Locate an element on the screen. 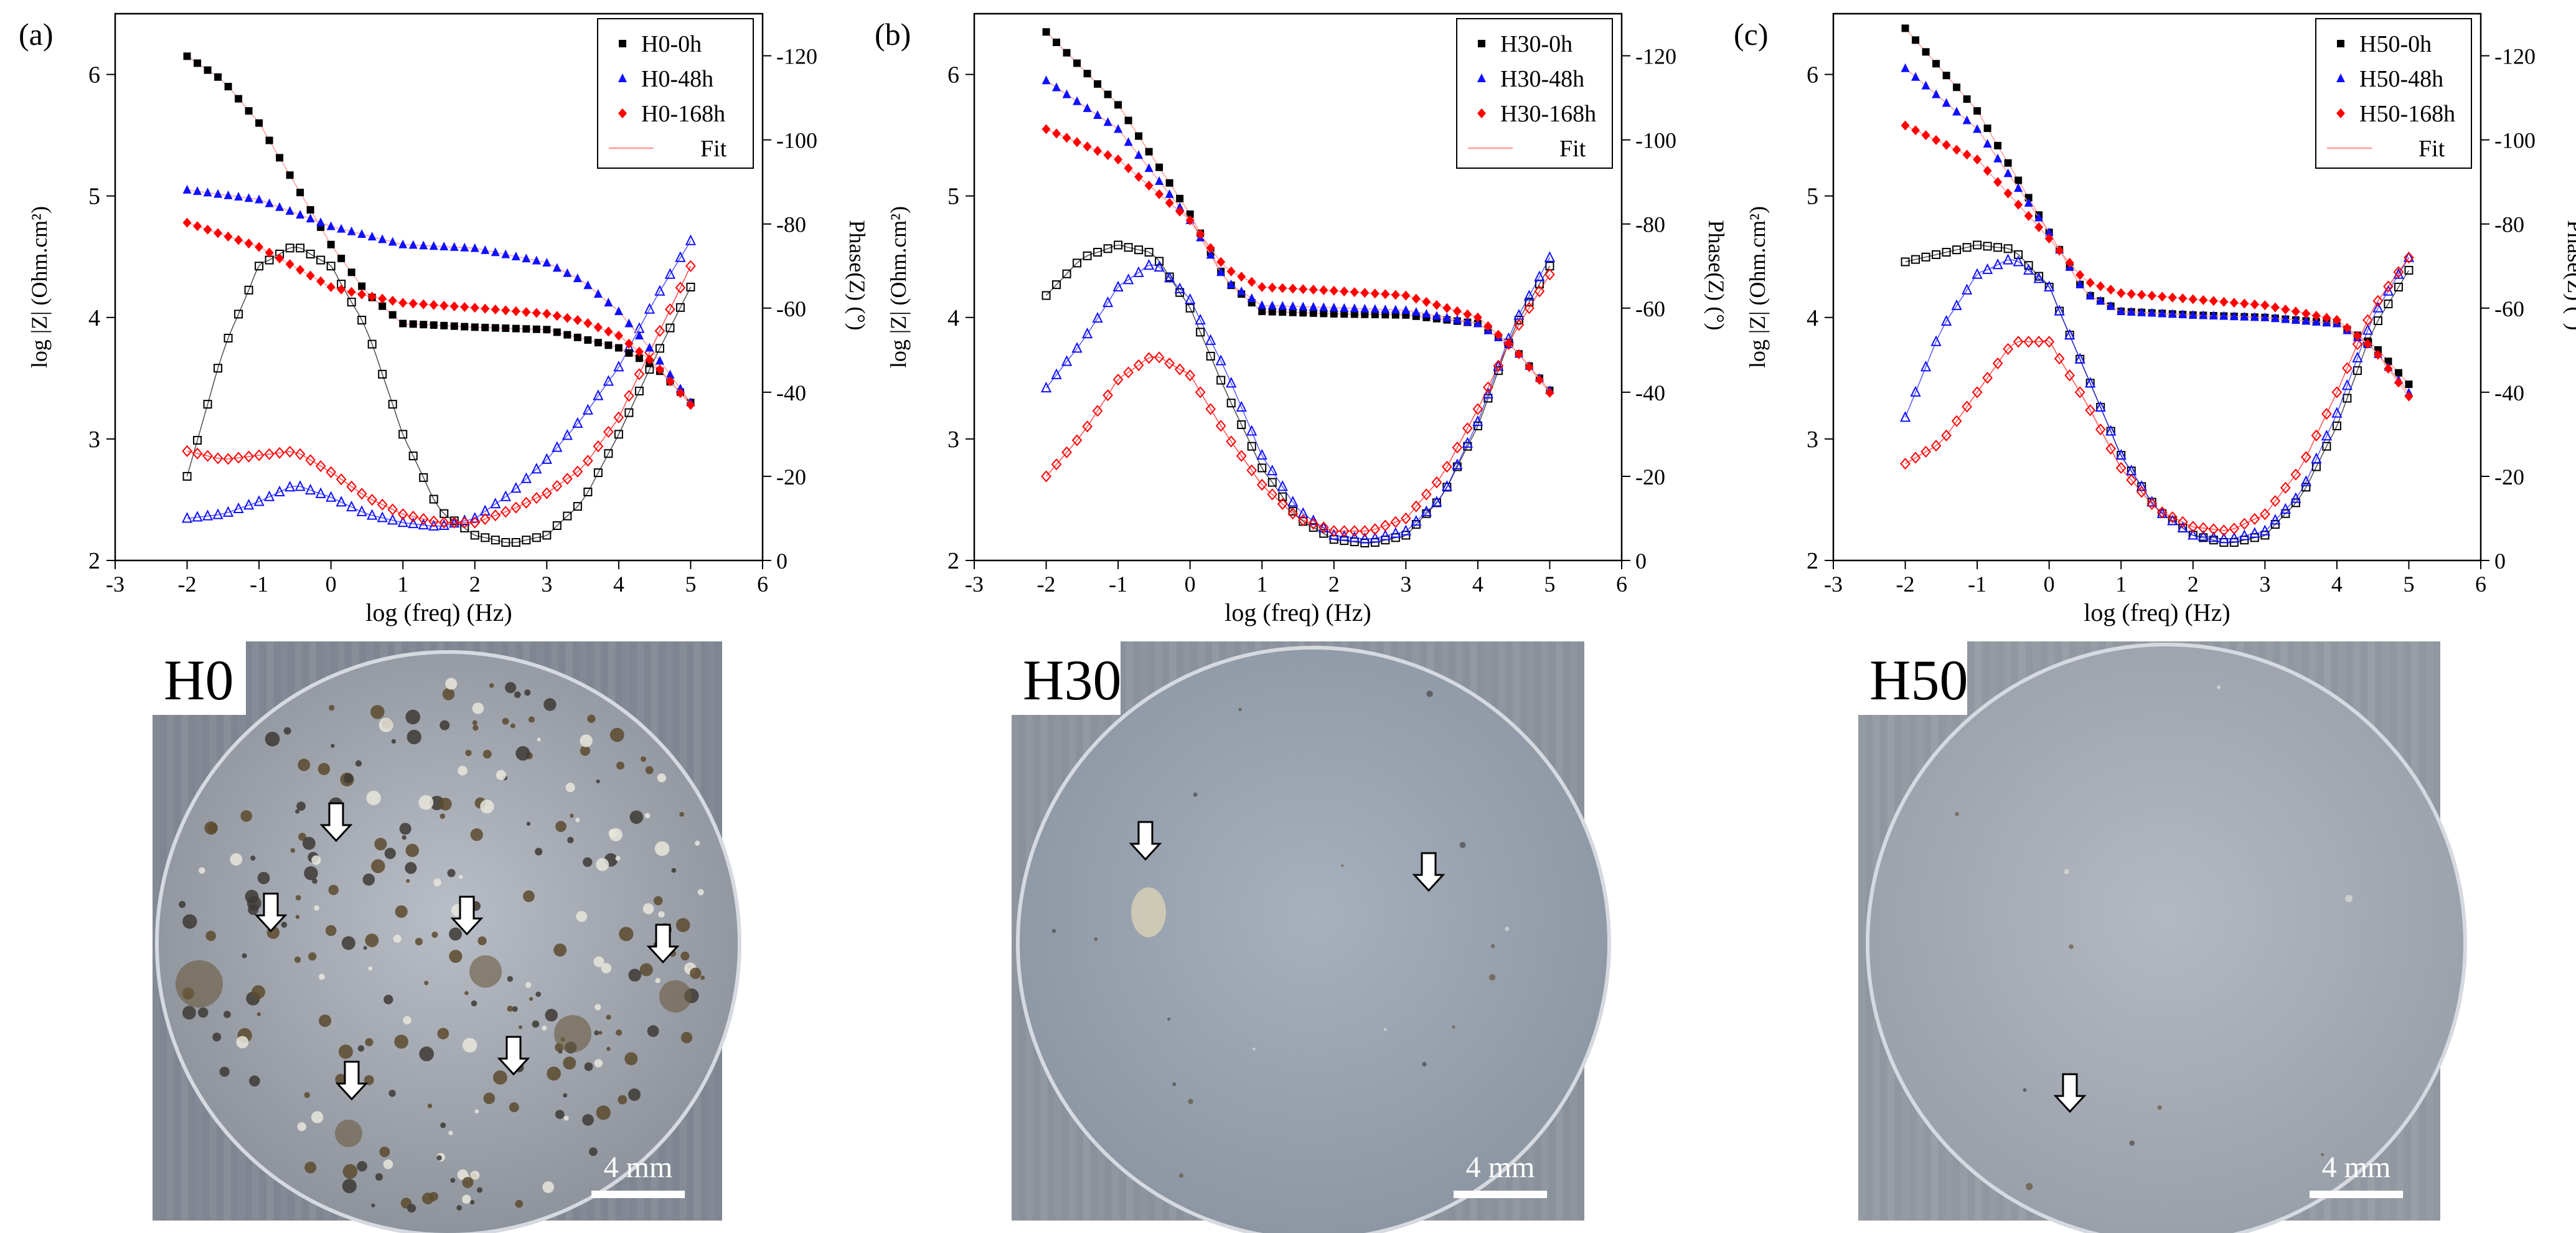 Image resolution: width=2576 pixels, height=1233 pixels. y2-tick-label: -20 is located at coordinates (2509, 477).